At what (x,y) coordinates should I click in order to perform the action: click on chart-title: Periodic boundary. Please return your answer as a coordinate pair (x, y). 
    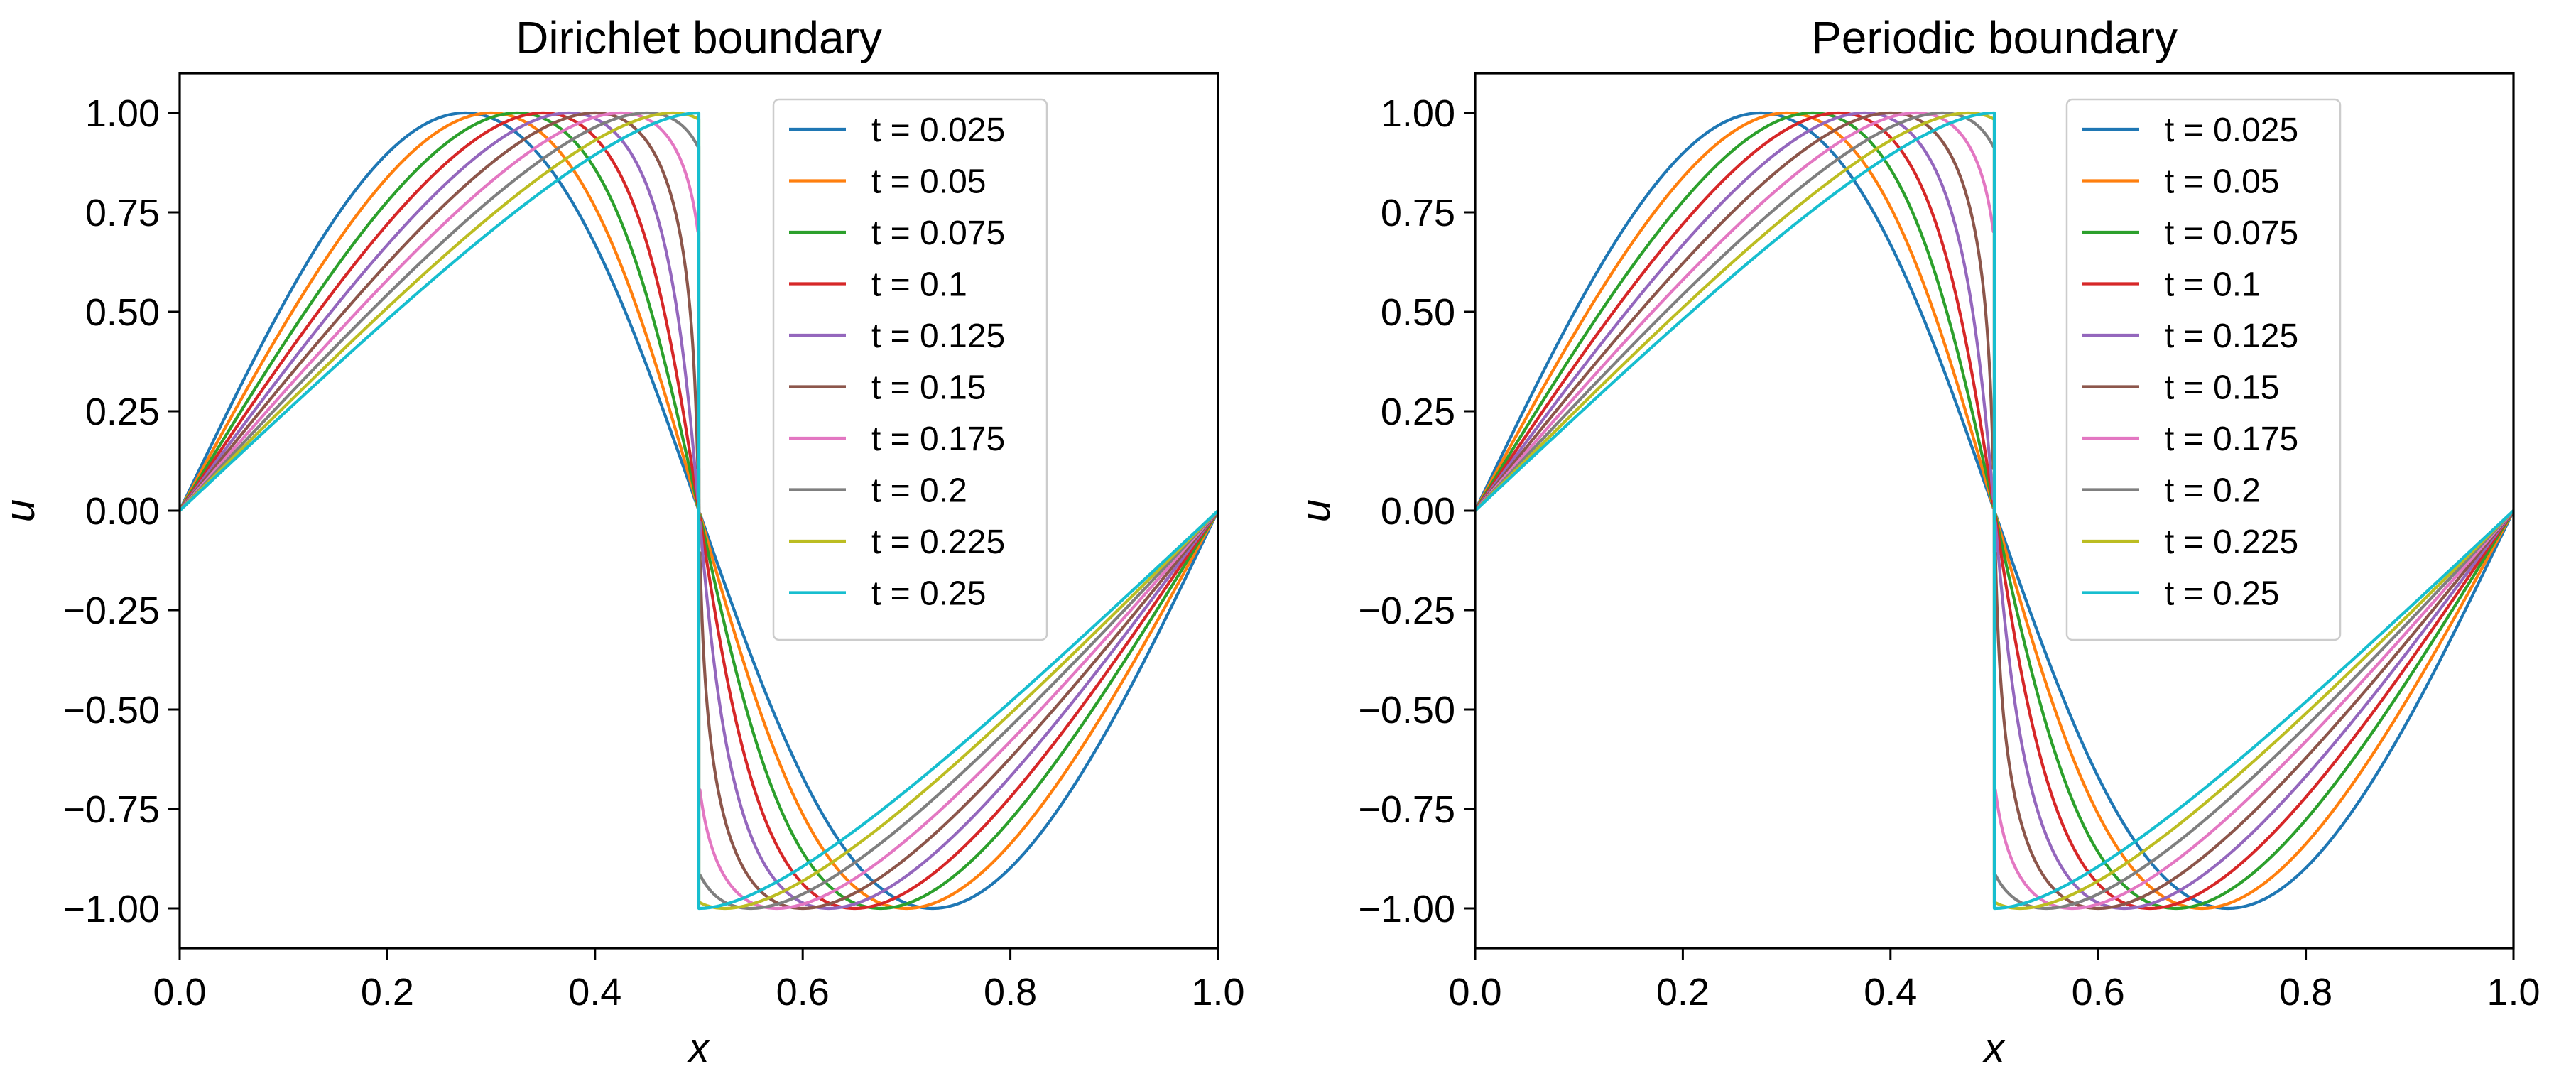
    Looking at the image, I should click on (1995, 37).